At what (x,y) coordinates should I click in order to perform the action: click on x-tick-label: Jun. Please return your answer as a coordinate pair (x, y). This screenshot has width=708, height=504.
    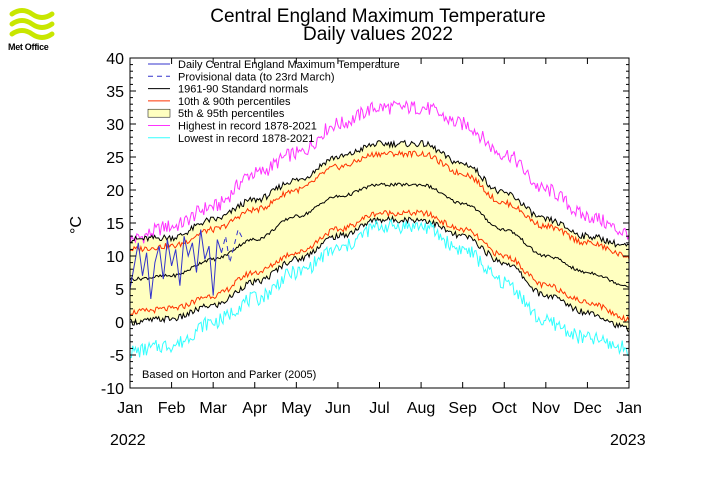
    Looking at the image, I should click on (338, 408).